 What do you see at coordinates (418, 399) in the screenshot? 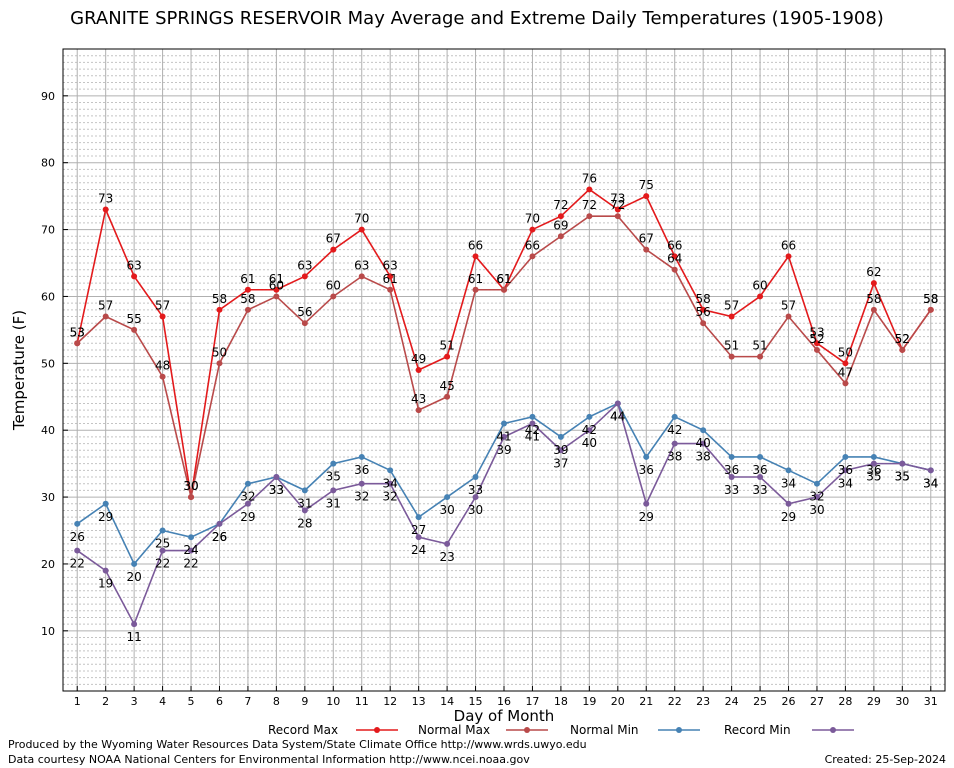
I see `data-label-normal-max: 43` at bounding box center [418, 399].